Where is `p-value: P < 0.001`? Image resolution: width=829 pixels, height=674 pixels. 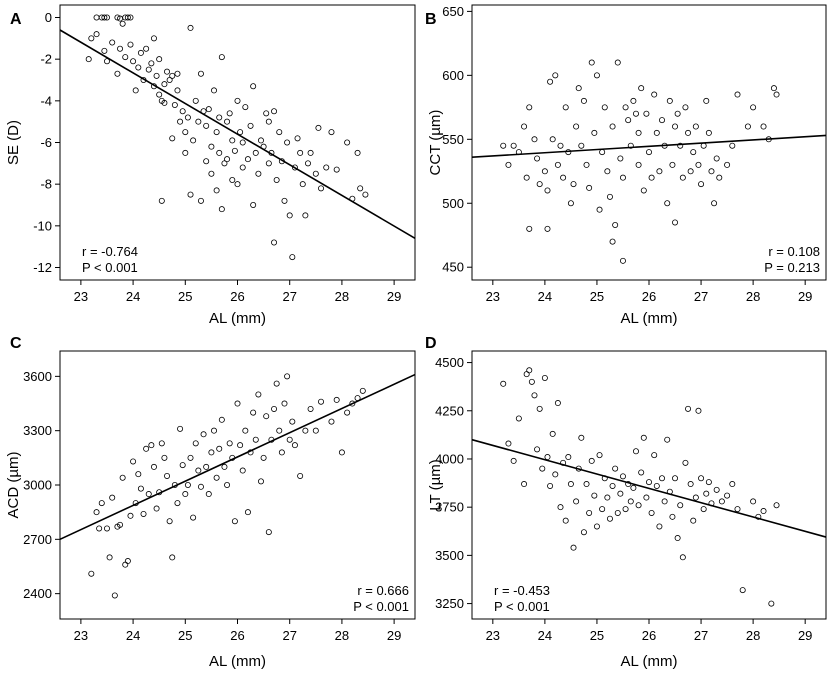 p-value: P < 0.001 is located at coordinates (381, 606).